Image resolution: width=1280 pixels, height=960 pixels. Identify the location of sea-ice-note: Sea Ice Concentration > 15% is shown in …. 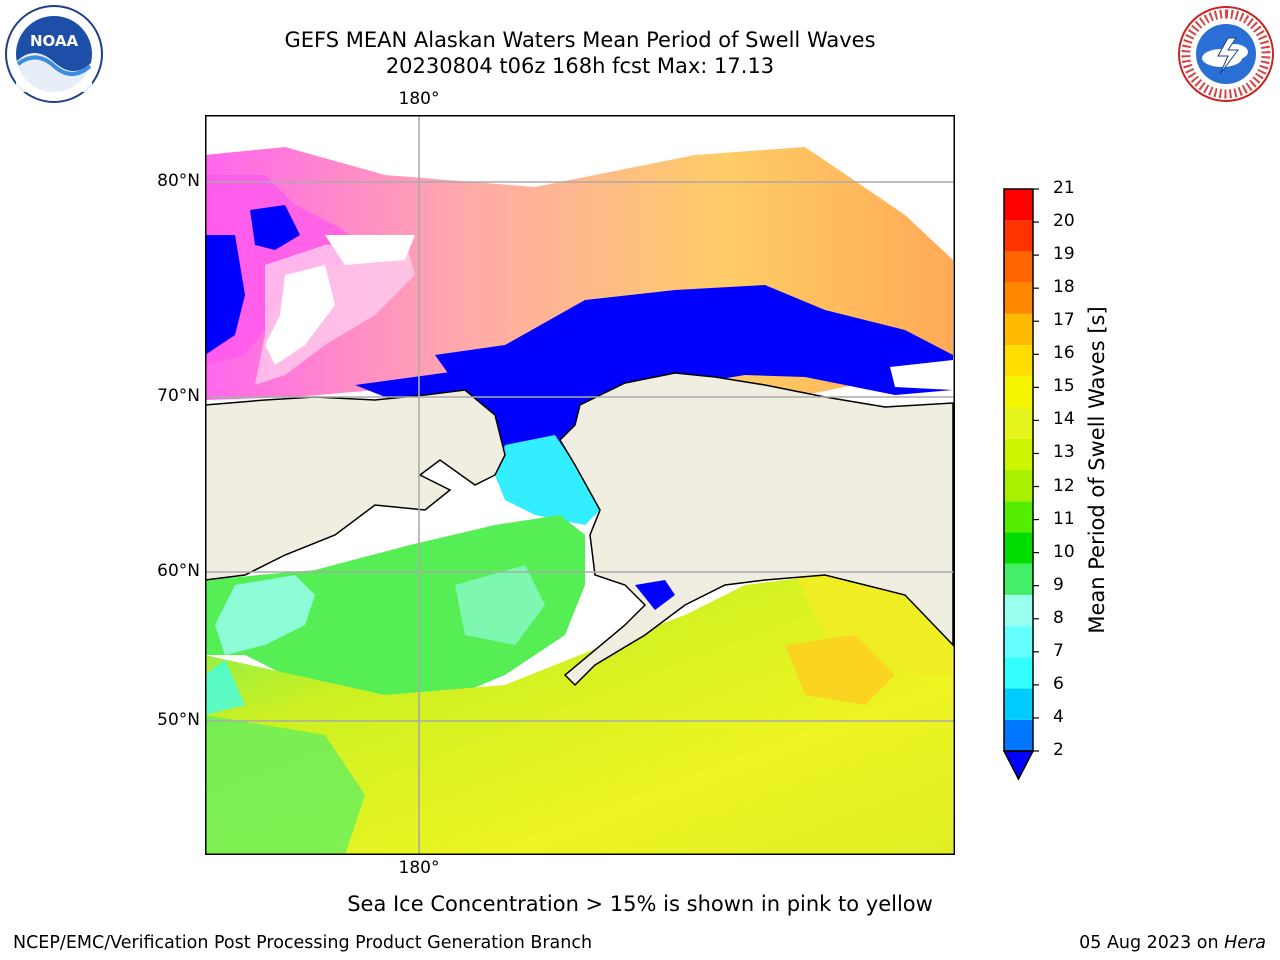
(640, 904).